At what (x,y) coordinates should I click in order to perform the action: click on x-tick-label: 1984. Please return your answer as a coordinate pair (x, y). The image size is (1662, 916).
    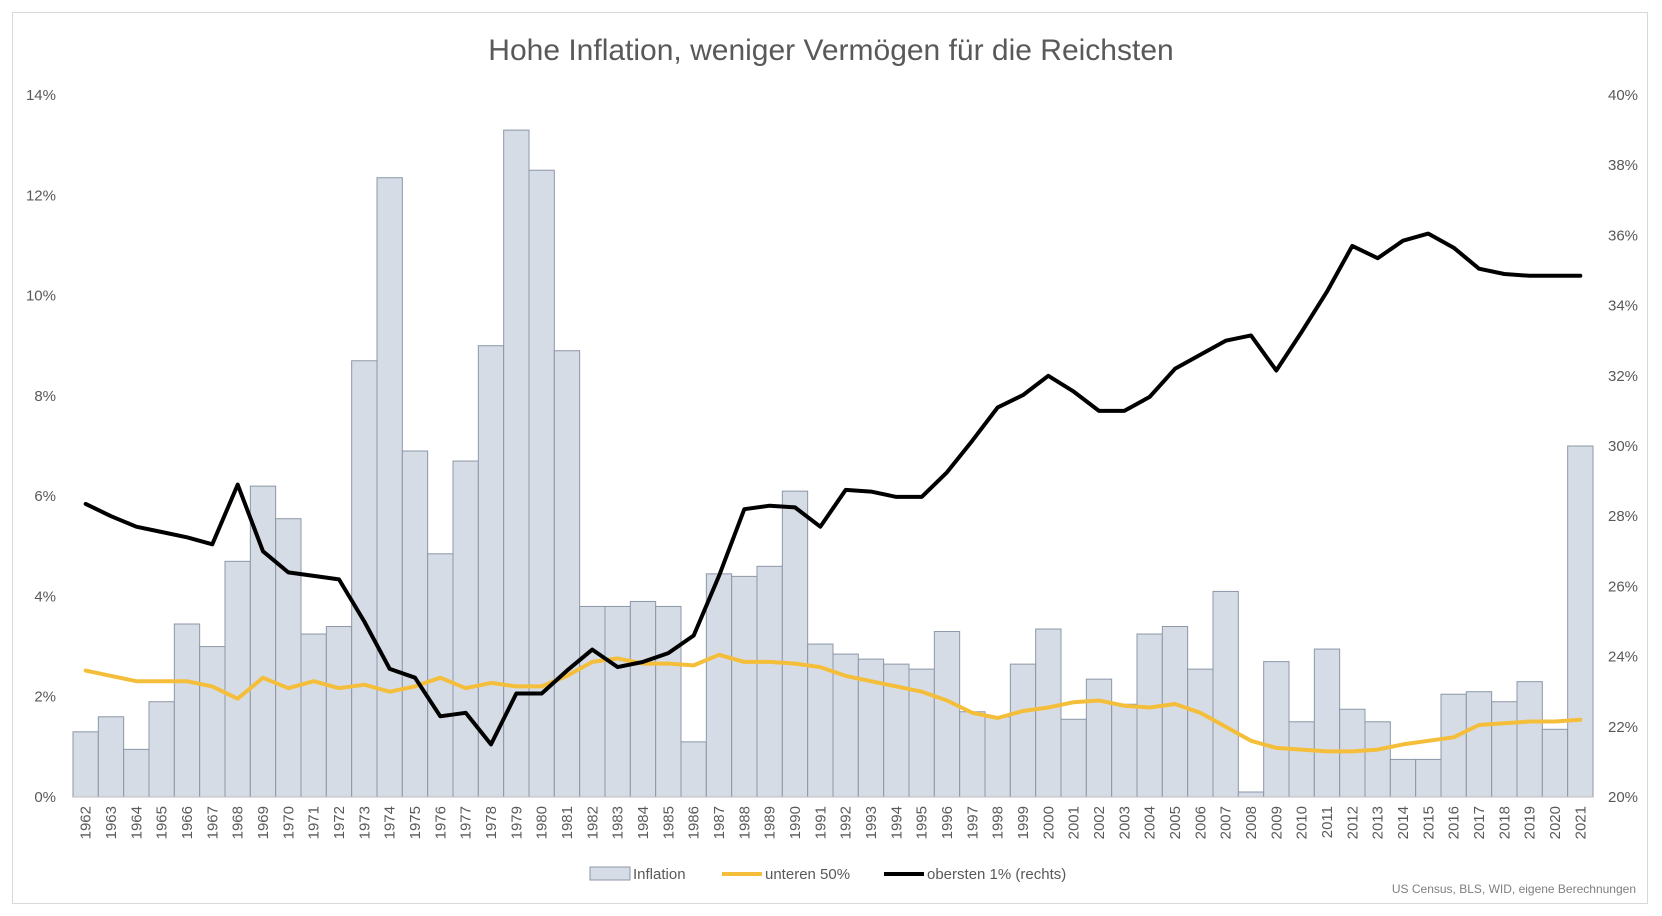
    Looking at the image, I should click on (643, 822).